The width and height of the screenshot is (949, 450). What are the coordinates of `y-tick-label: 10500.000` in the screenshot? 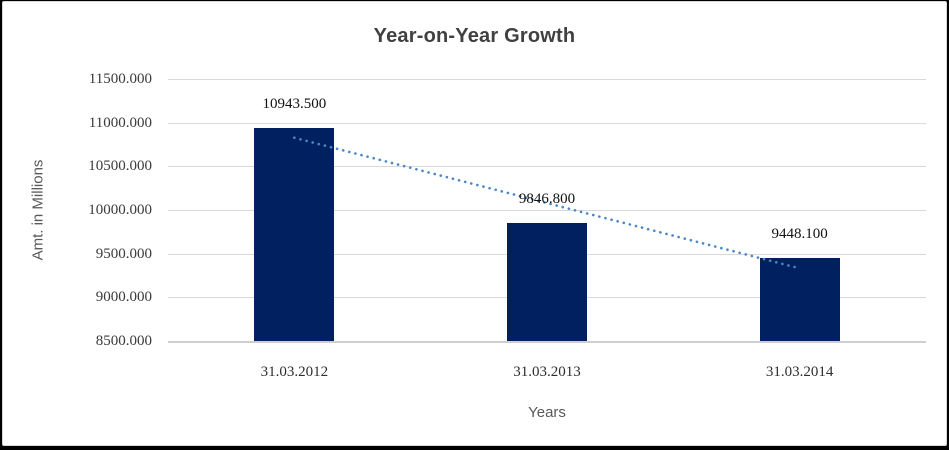 It's located at (120, 166).